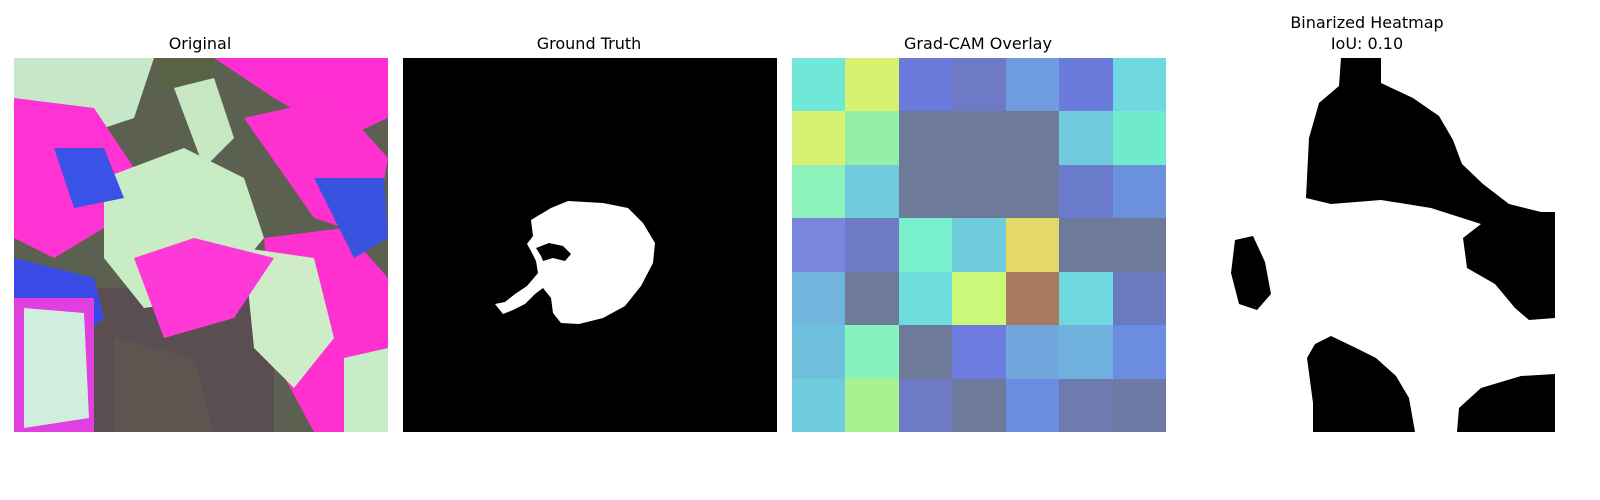 The width and height of the screenshot is (1600, 500). I want to click on panel-title: Original, so click(200, 43).